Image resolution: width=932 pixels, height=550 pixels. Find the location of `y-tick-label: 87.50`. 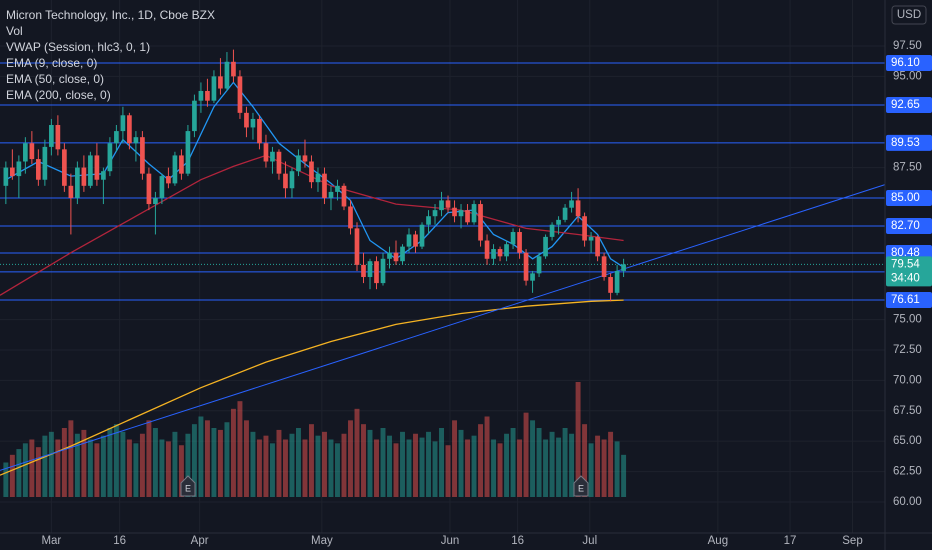

y-tick-label: 87.50 is located at coordinates (907, 168).